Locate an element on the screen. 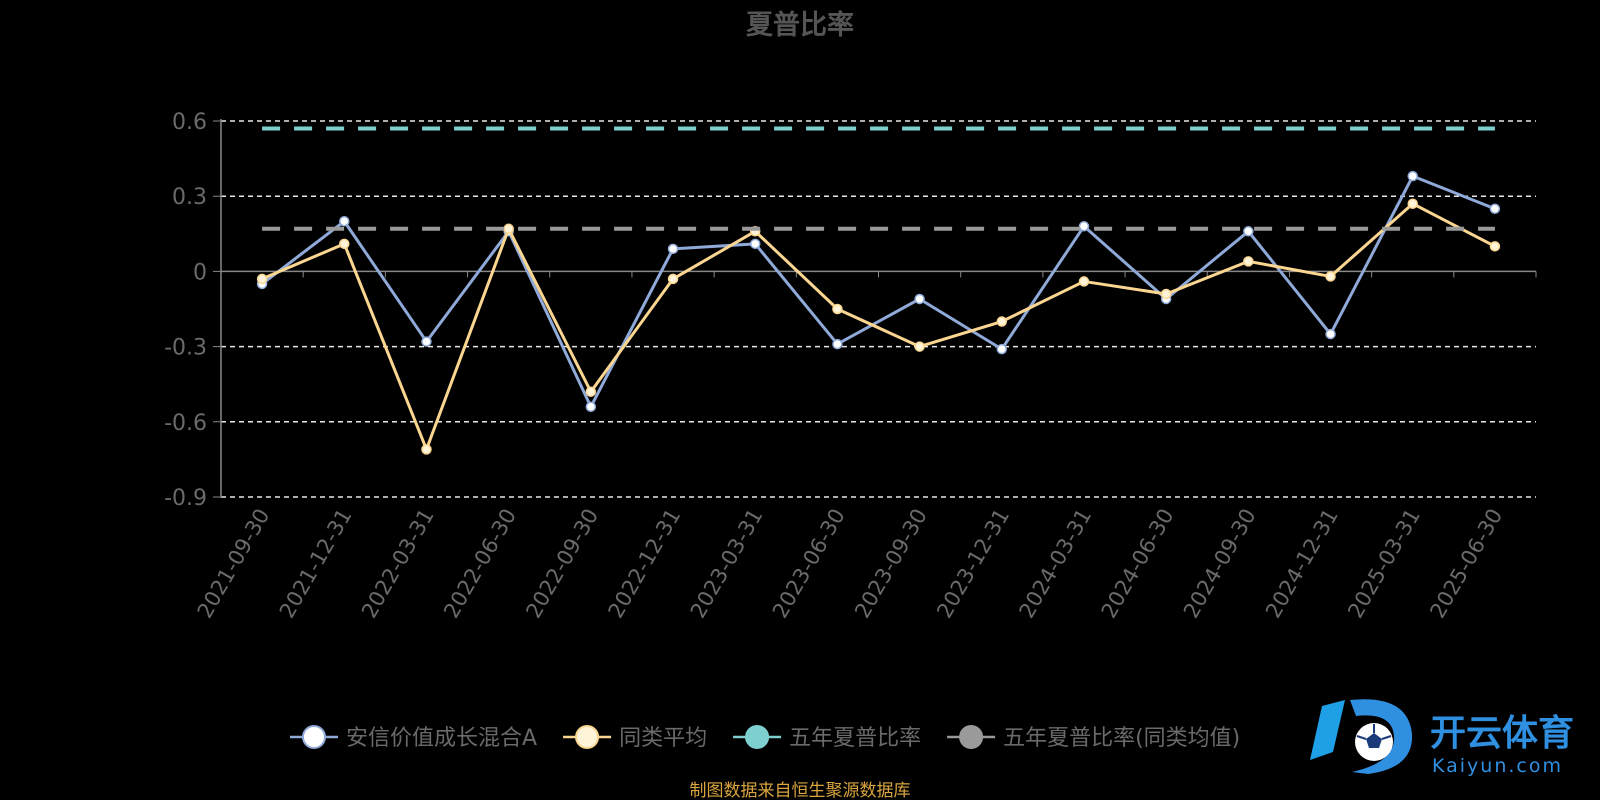 Image resolution: width=1600 pixels, height=800 pixels. x-tick-label: 2022-09-30 is located at coordinates (562, 564).